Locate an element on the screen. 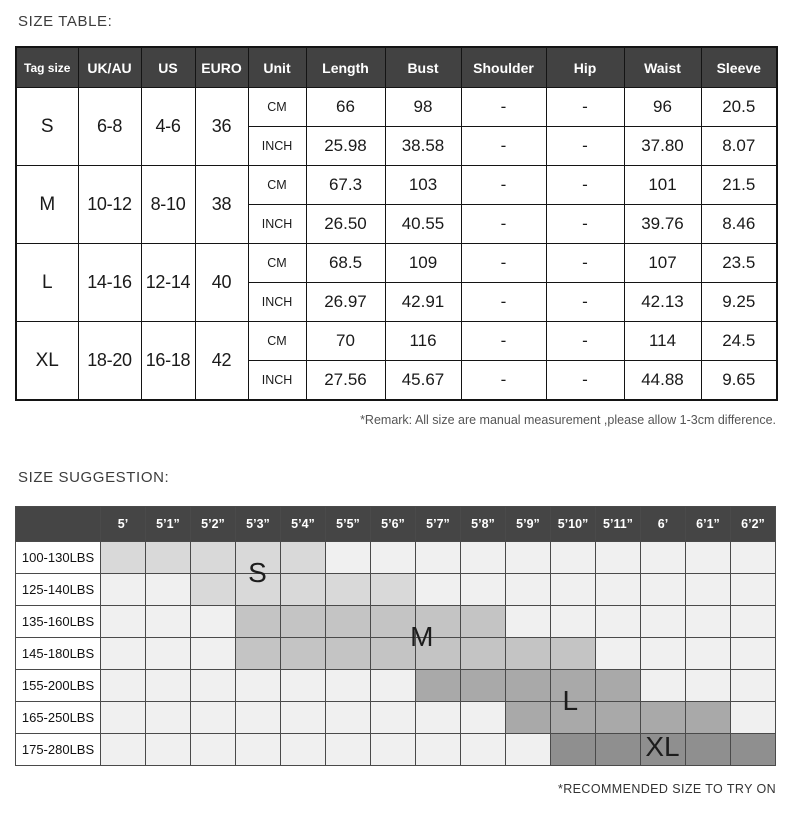 Image resolution: width=790 pixels, height=821 pixels. table-row: INCH 27.56 45.67- -44.88 9.65 is located at coordinates (397, 380).